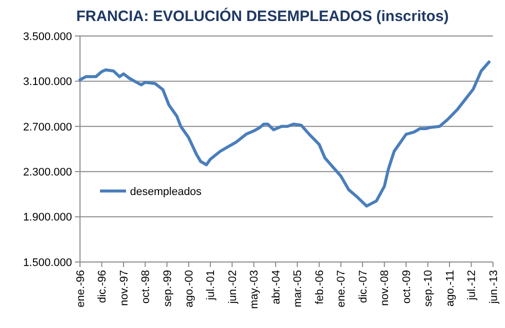 This screenshot has height=328, width=505. I want to click on x-tick-label: dic.-96, so click(102, 287).